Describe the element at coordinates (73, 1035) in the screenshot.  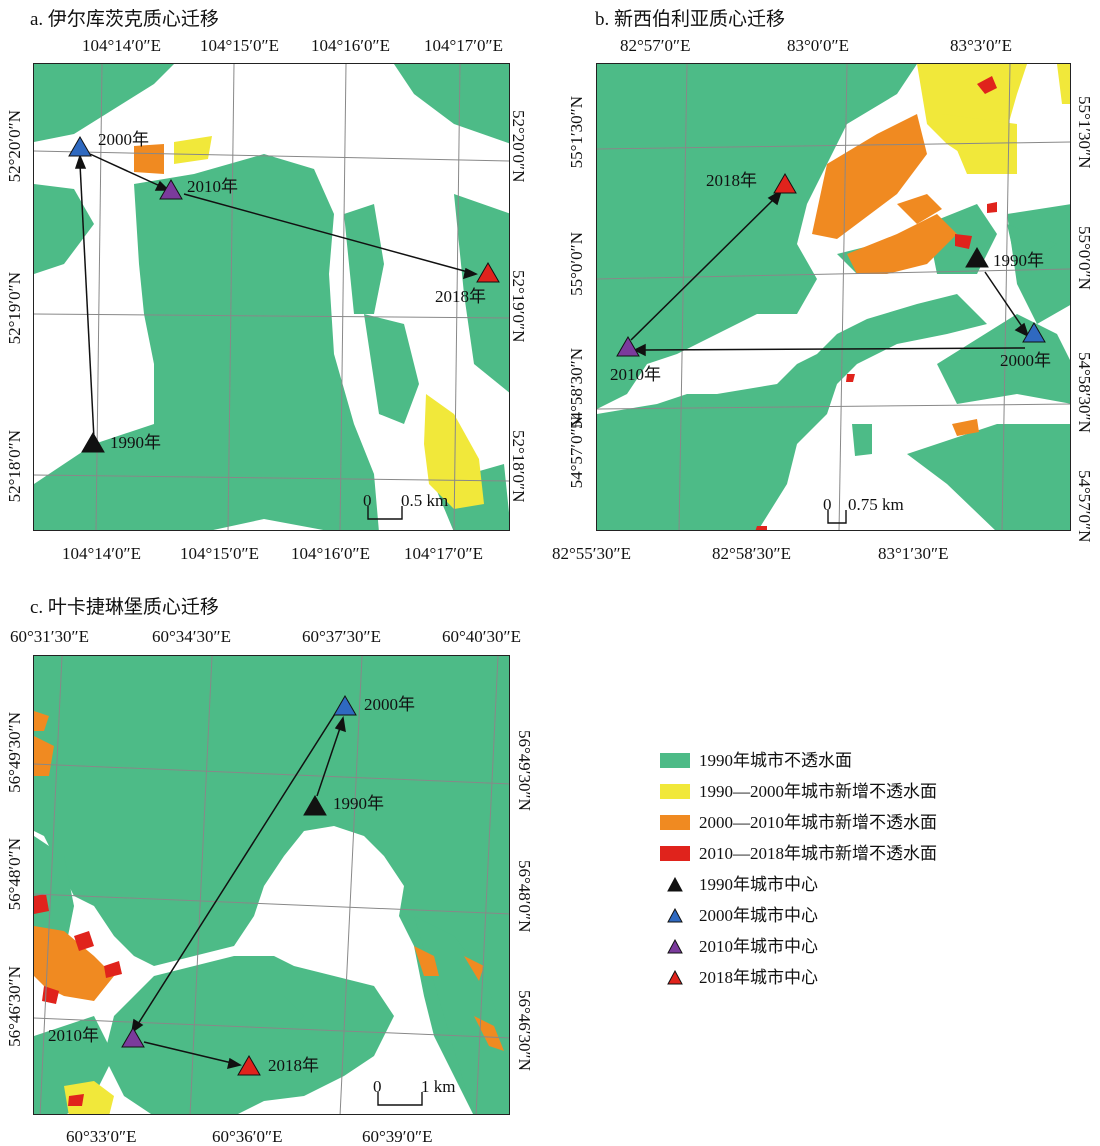
I see `panel-c-center-label: 2010年` at that location.